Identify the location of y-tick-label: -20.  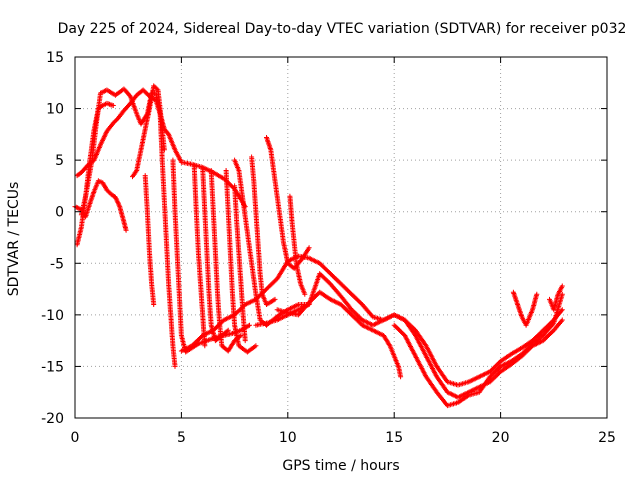
(52, 419).